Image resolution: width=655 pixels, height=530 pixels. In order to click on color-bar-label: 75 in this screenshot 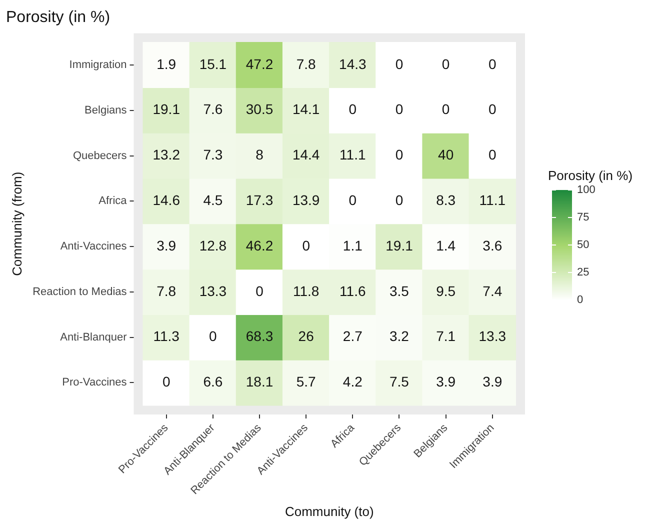, I will do `click(583, 218)`.